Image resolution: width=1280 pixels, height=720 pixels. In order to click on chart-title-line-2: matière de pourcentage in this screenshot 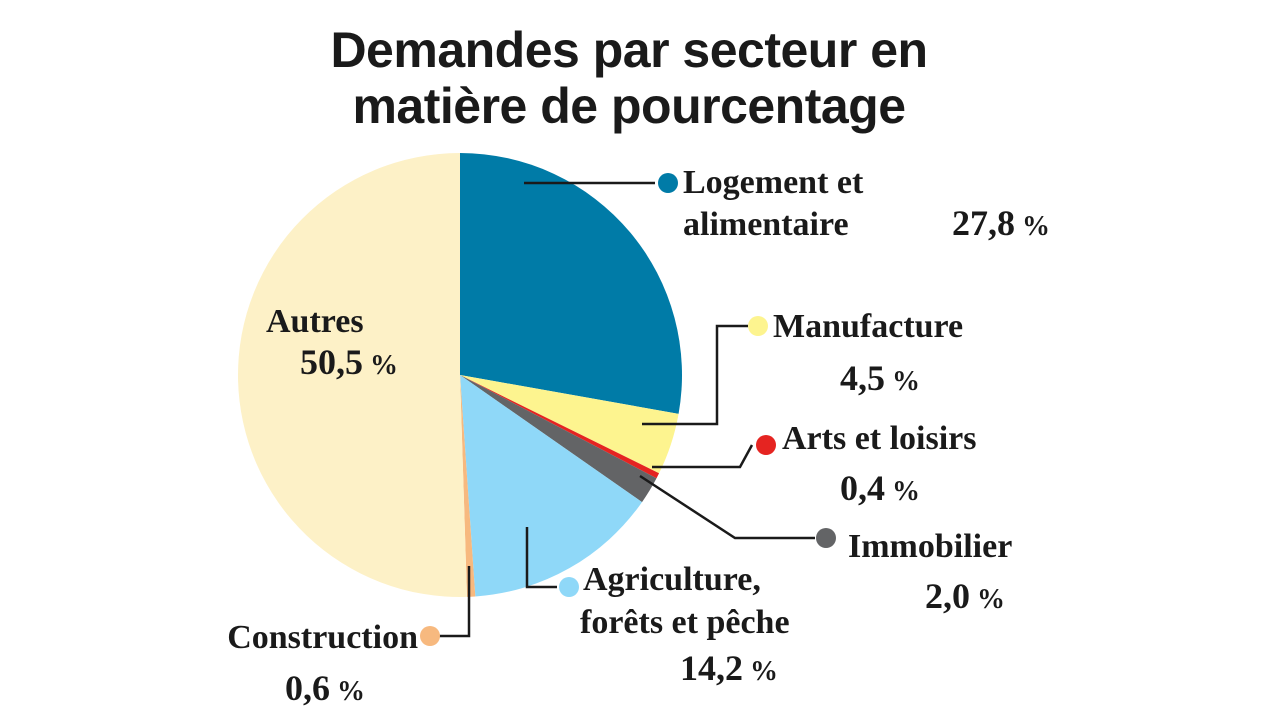, I will do `click(629, 106)`.